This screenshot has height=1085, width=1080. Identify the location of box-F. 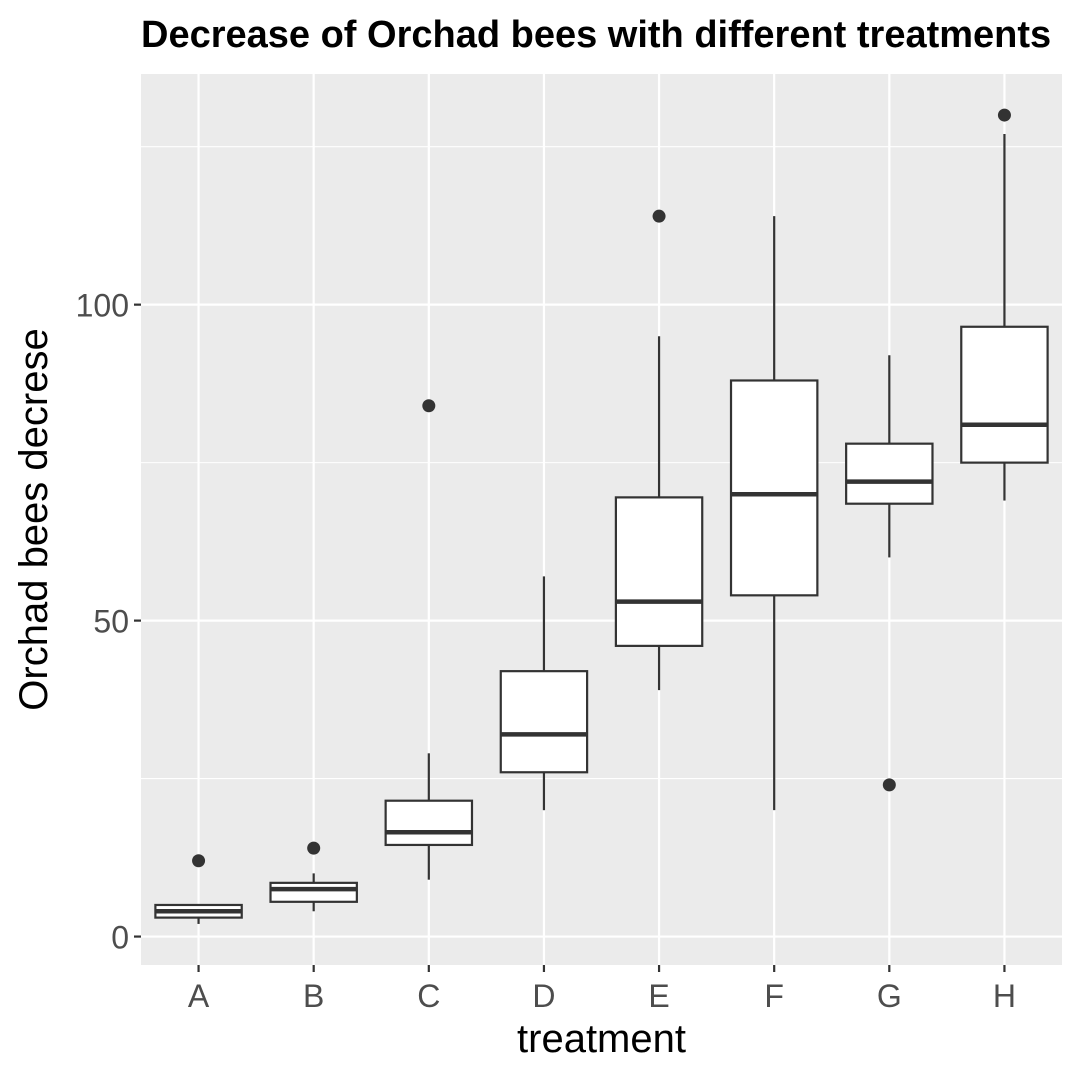
(774, 513).